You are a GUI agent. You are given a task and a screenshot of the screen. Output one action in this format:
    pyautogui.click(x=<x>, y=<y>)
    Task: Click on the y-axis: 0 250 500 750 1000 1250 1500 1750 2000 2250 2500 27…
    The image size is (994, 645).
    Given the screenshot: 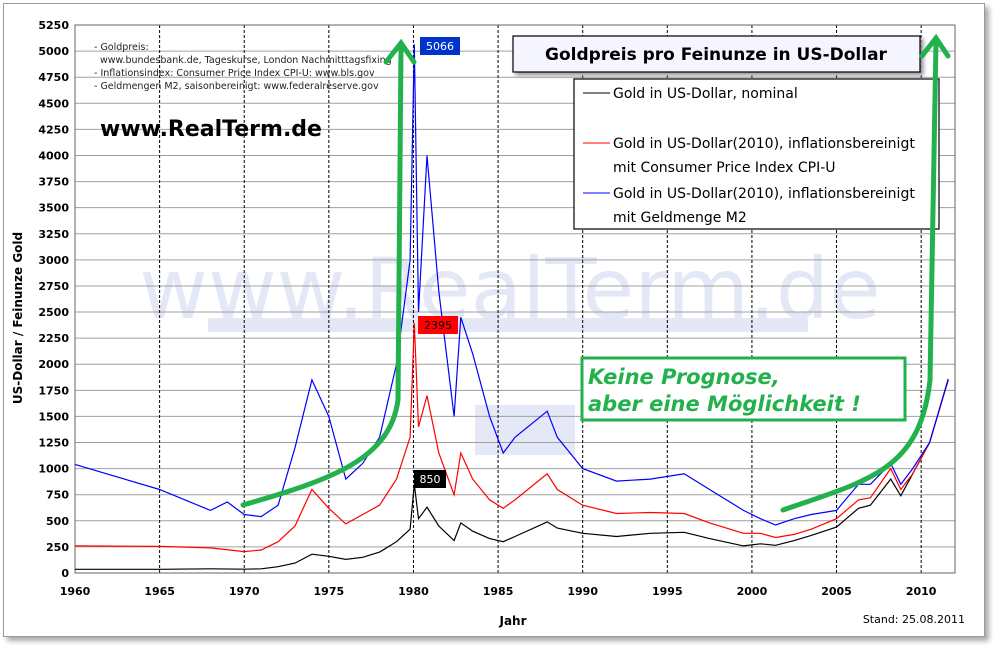 What is the action you would take?
    pyautogui.click(x=53, y=299)
    